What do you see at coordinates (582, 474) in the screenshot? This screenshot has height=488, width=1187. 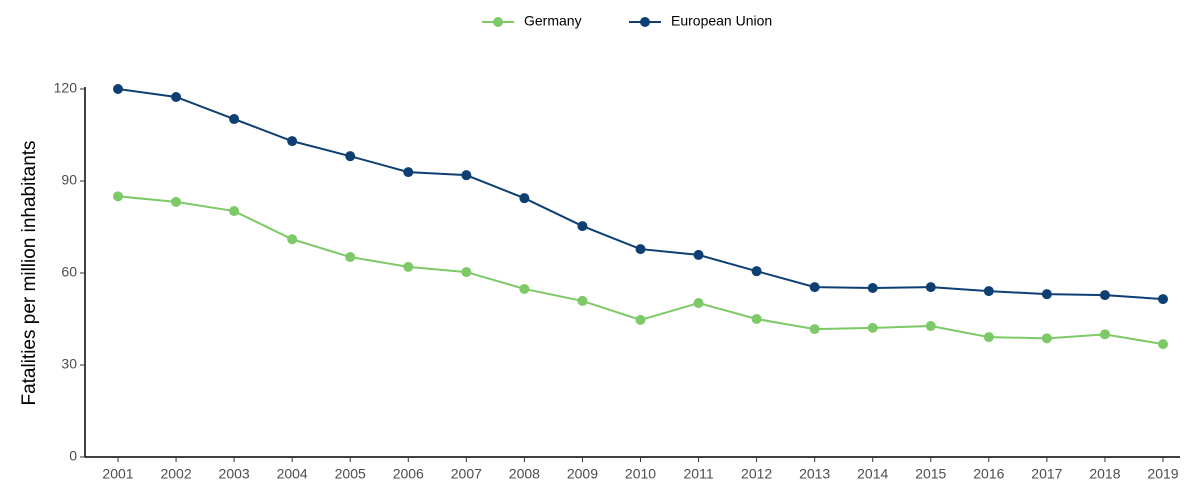 I see `x-tick-label: 2009` at bounding box center [582, 474].